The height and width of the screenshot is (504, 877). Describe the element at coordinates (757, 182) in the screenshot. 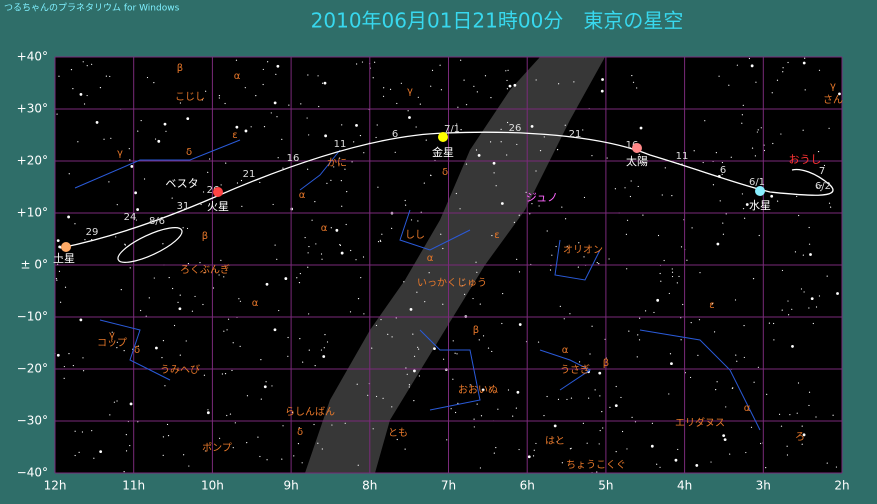

I see `ecliptic-date: 6/1` at that location.